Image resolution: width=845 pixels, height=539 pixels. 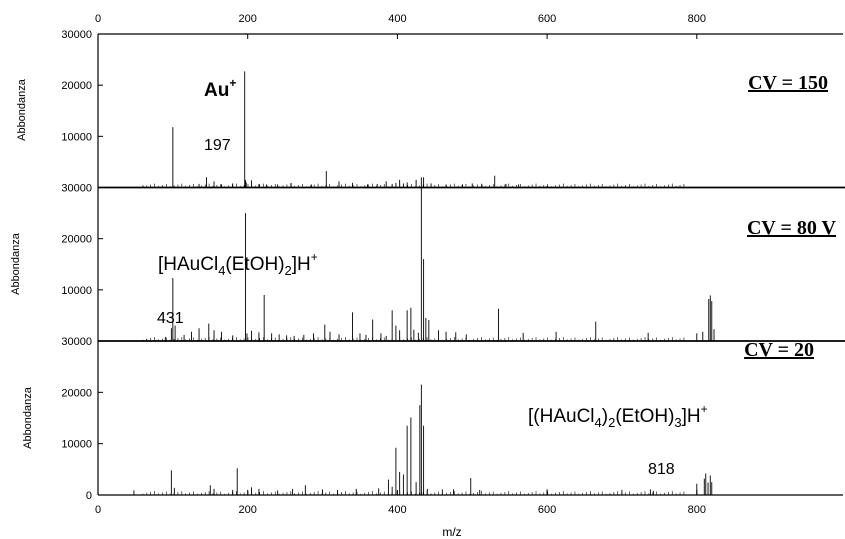 What do you see at coordinates (254, 264) in the screenshot?
I see `ion-text-2: (EtOH)` at bounding box center [254, 264].